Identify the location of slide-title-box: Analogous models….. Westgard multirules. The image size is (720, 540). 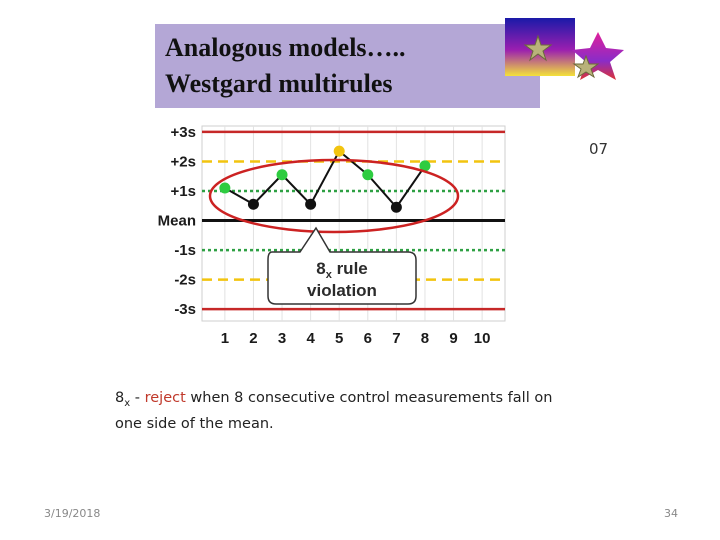
(347, 66).